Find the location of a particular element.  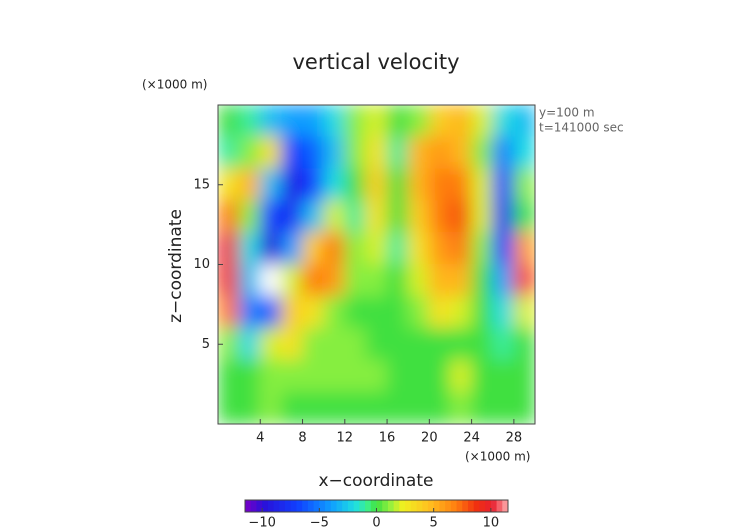

x-tick-label: 20 is located at coordinates (429, 438).